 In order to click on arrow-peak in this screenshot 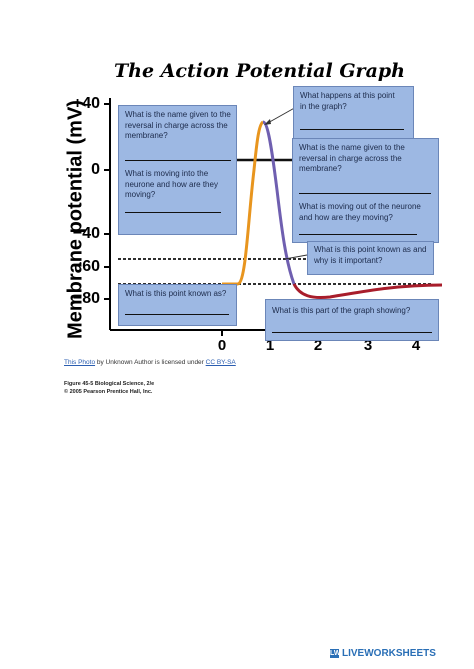, I will do `click(282, 115)`.